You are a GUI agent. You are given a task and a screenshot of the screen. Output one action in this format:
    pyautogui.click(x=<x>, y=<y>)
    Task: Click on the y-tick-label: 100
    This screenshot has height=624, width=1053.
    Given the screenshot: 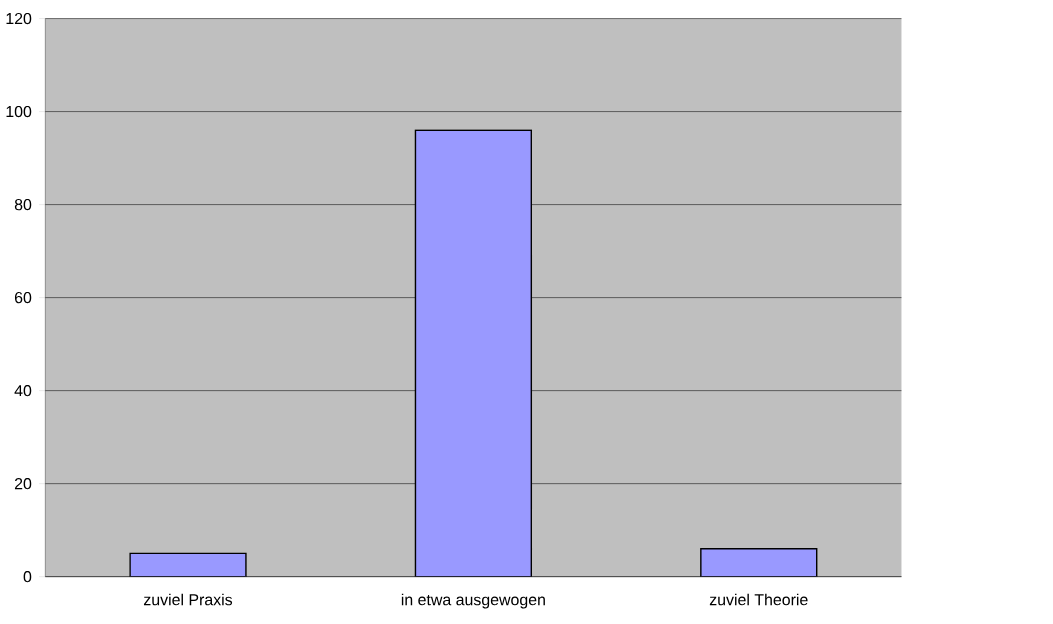 What is the action you would take?
    pyautogui.click(x=19, y=111)
    